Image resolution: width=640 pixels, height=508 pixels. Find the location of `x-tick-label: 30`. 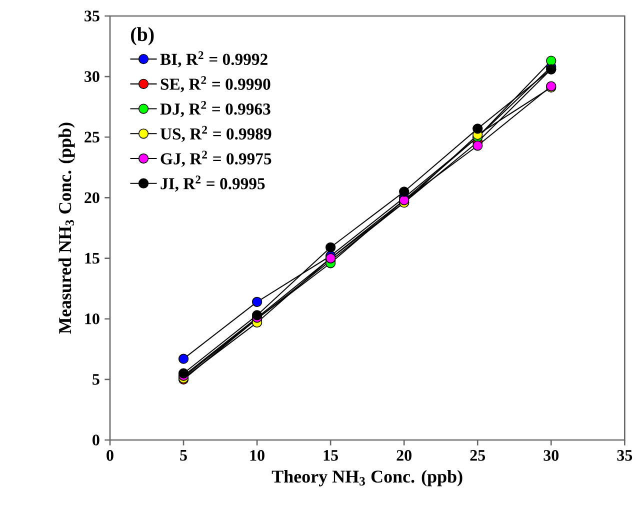

x-tick-label: 30 is located at coordinates (551, 455).